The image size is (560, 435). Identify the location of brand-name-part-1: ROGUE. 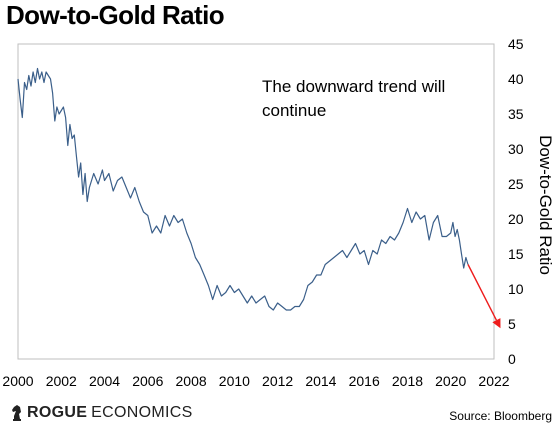
(57, 412).